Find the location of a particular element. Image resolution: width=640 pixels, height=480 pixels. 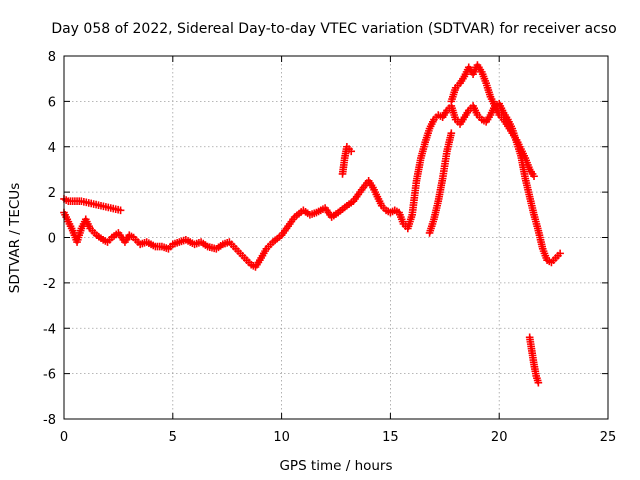

y-tick-label: 4 is located at coordinates (52, 148).